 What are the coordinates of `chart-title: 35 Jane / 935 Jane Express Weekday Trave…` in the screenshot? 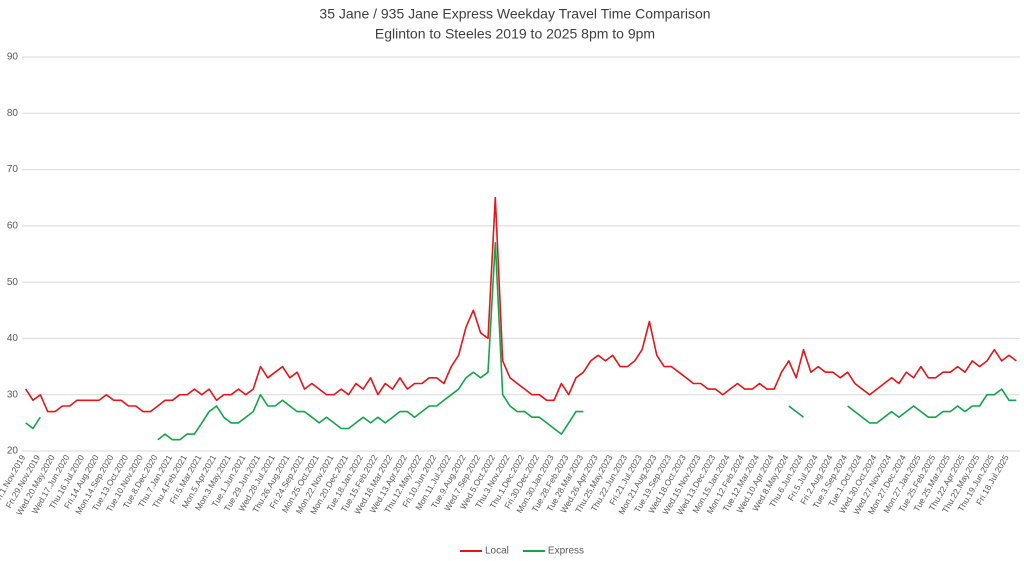 It's located at (514, 14).